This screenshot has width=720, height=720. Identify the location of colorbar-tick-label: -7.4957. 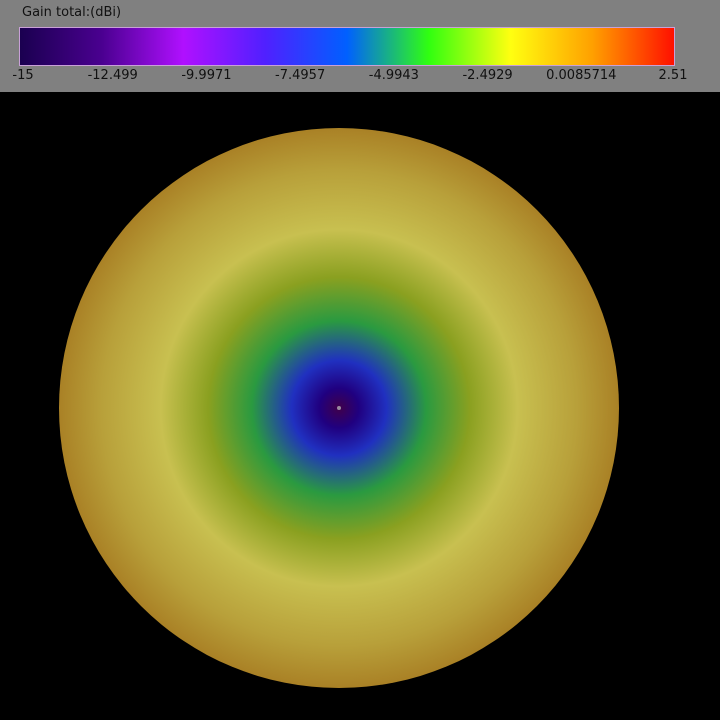
(300, 75).